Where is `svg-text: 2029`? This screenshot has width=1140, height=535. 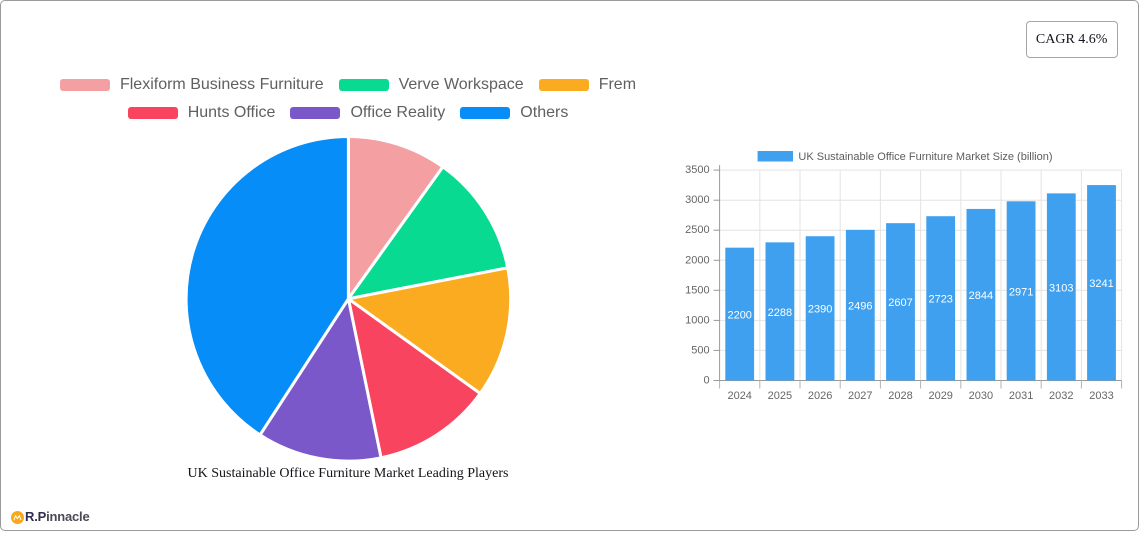 svg-text: 2029 is located at coordinates (940, 396).